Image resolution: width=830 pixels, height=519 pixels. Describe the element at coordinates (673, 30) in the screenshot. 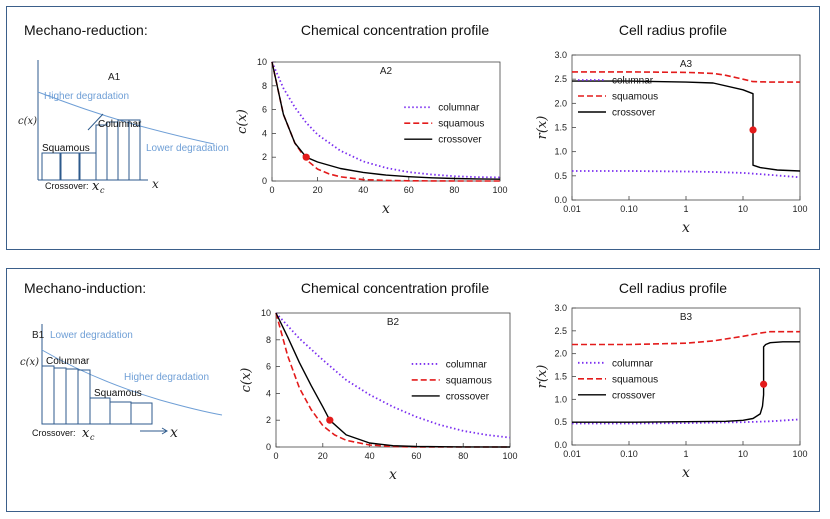

I see `title-radius-a: Cell radius profile` at that location.